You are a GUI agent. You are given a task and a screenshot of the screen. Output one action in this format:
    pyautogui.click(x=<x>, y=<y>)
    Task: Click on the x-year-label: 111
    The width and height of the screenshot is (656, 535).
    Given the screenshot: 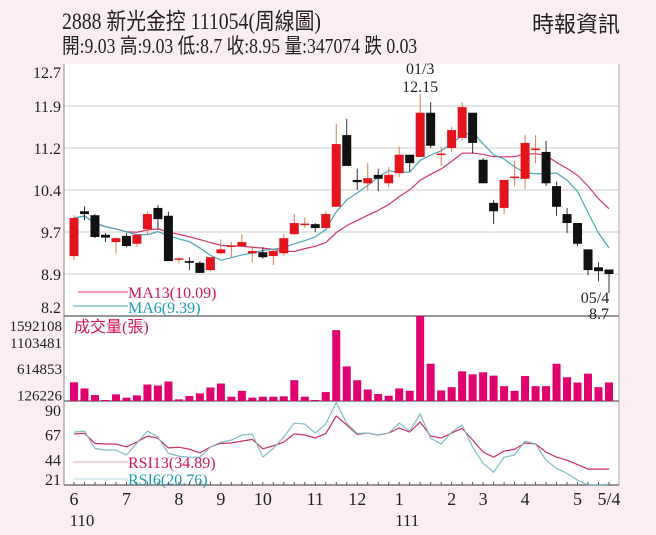 What is the action you would take?
    pyautogui.click(x=407, y=520)
    